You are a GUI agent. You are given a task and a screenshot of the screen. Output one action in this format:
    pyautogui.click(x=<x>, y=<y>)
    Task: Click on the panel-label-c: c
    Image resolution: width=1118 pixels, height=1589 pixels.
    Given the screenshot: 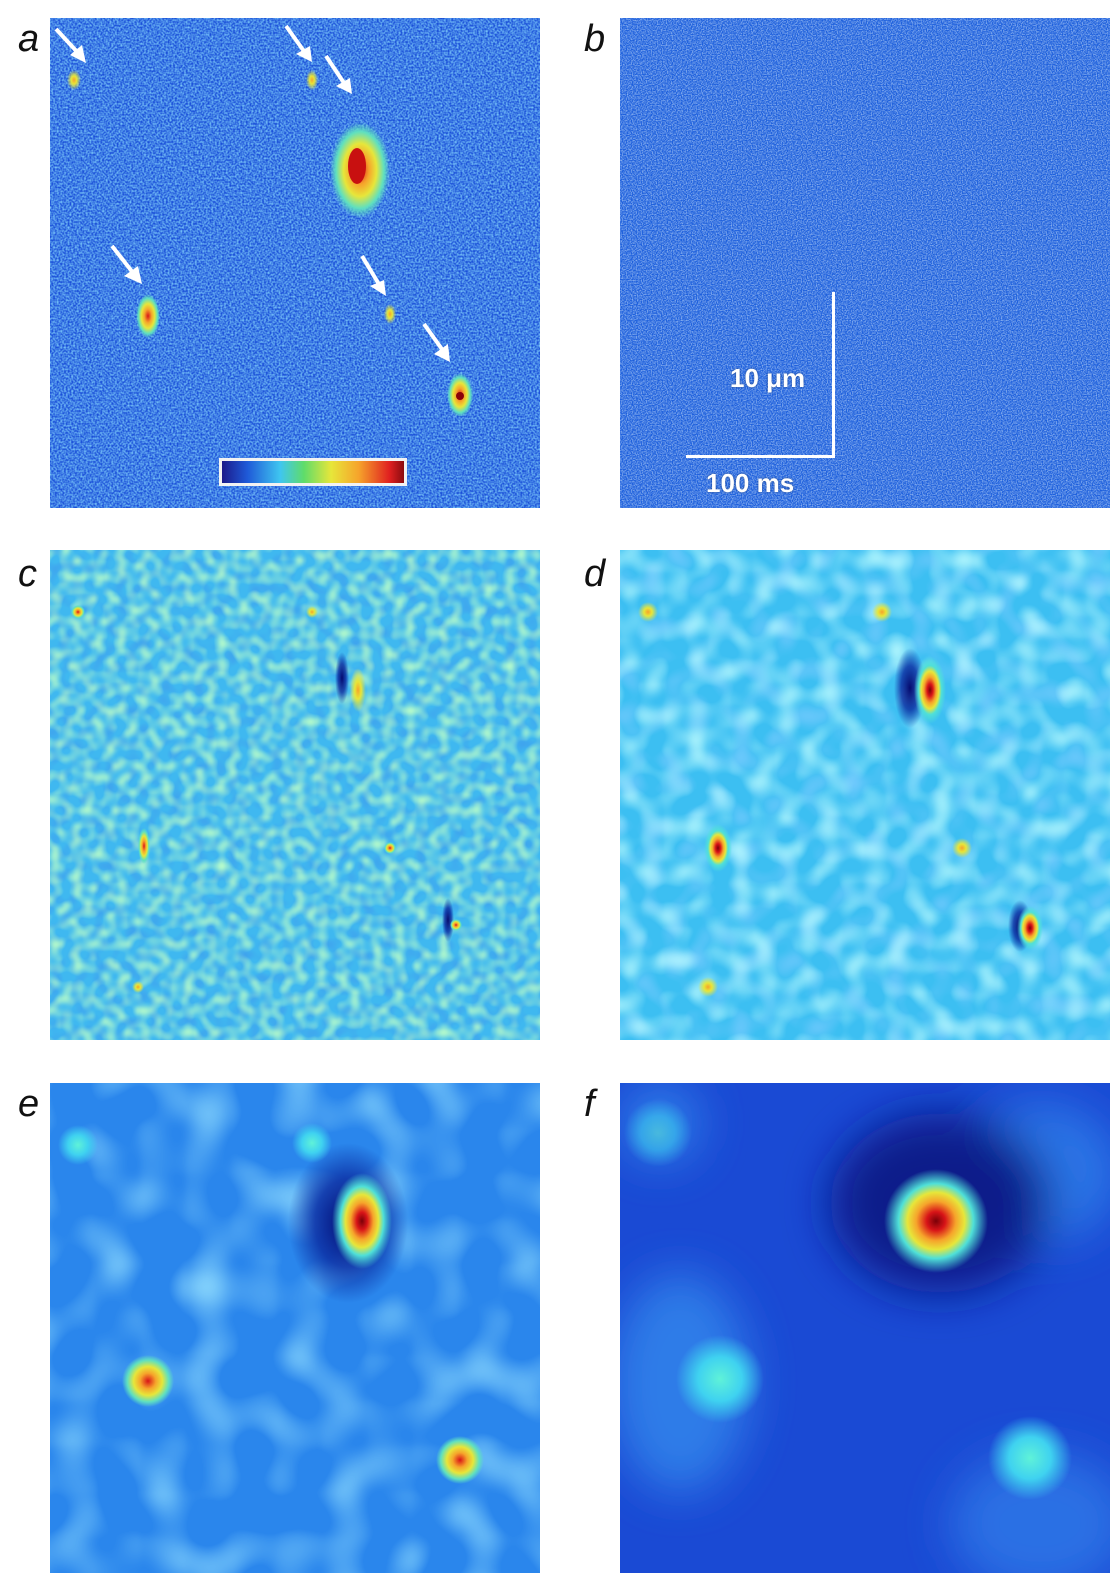 What is the action you would take?
    pyautogui.click(x=27, y=574)
    